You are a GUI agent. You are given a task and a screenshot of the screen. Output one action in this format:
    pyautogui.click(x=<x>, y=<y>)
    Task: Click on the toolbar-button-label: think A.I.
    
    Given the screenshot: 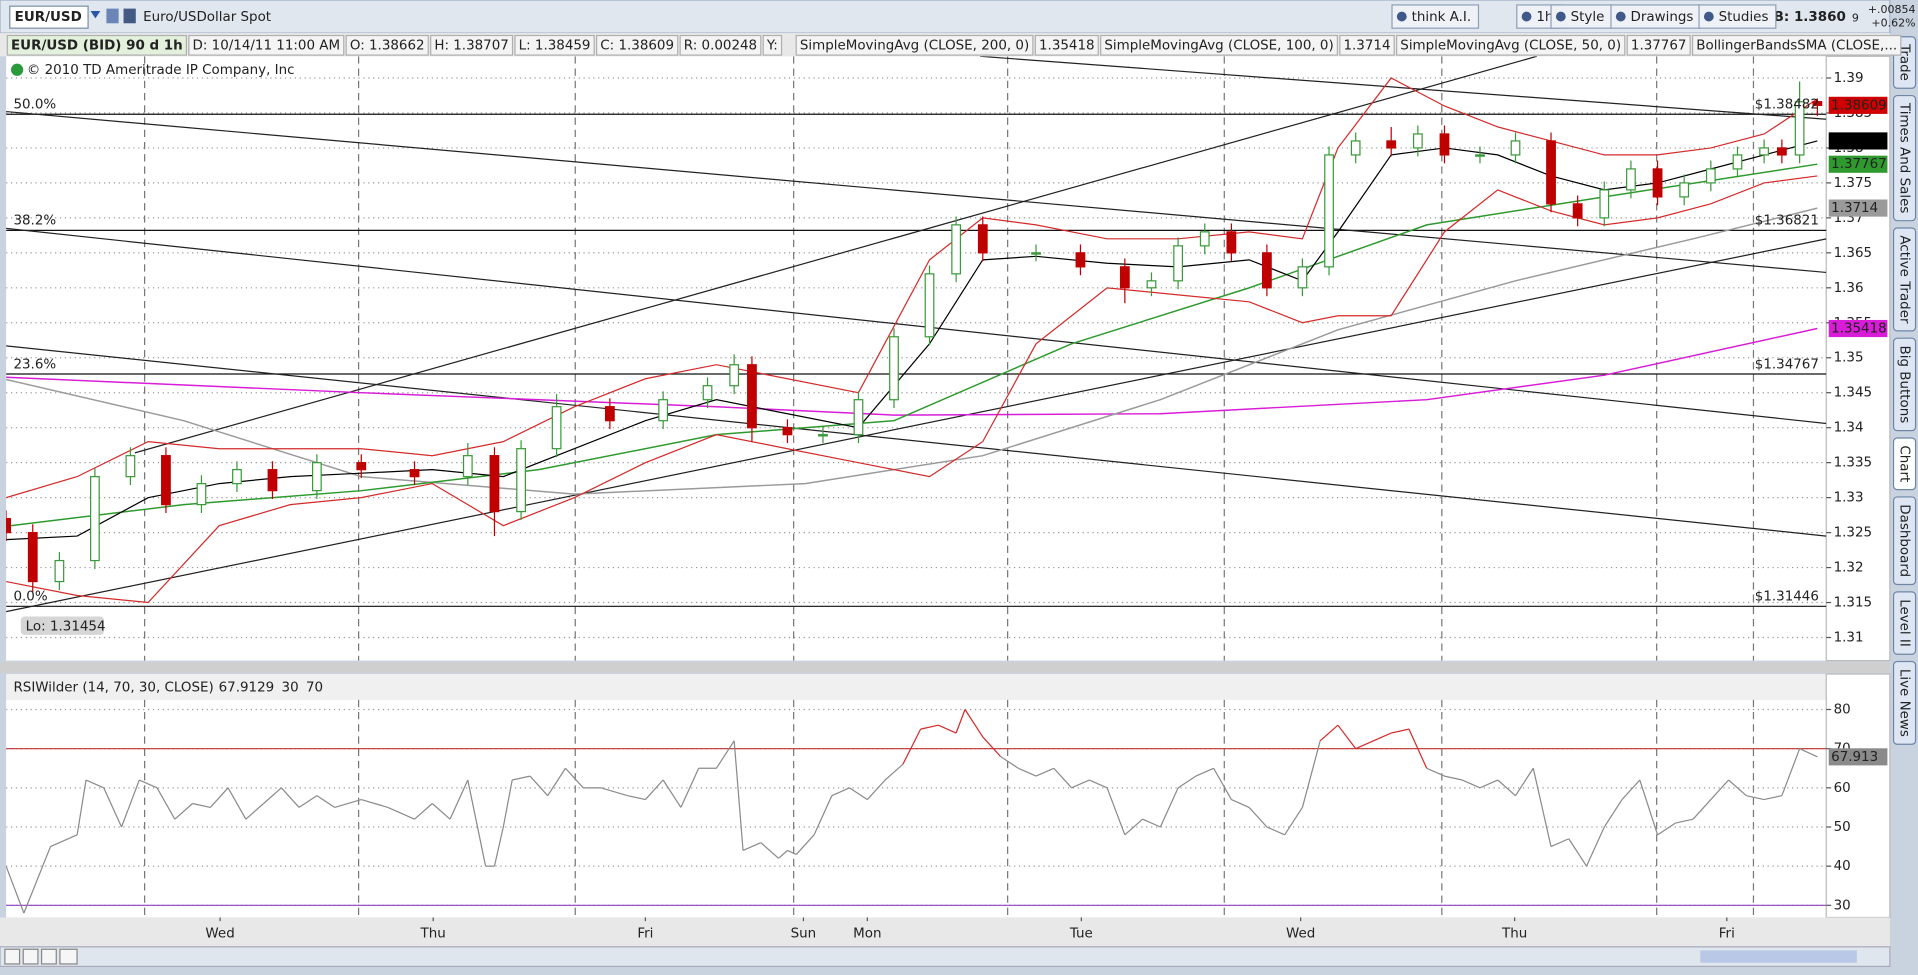 What is the action you would take?
    pyautogui.click(x=1442, y=17)
    